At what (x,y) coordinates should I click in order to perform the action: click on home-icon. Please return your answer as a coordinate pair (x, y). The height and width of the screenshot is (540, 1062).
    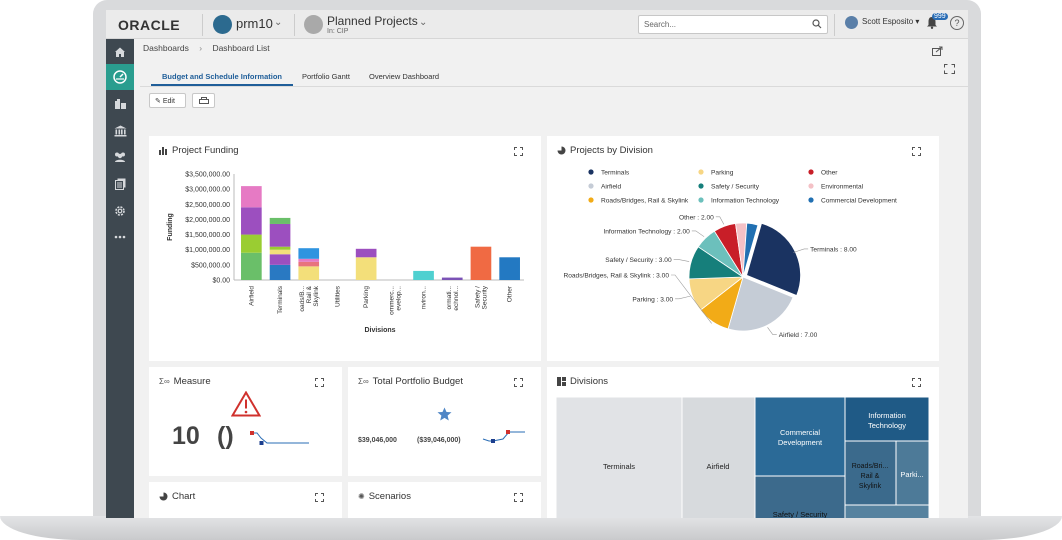
    Looking at the image, I should click on (120, 52).